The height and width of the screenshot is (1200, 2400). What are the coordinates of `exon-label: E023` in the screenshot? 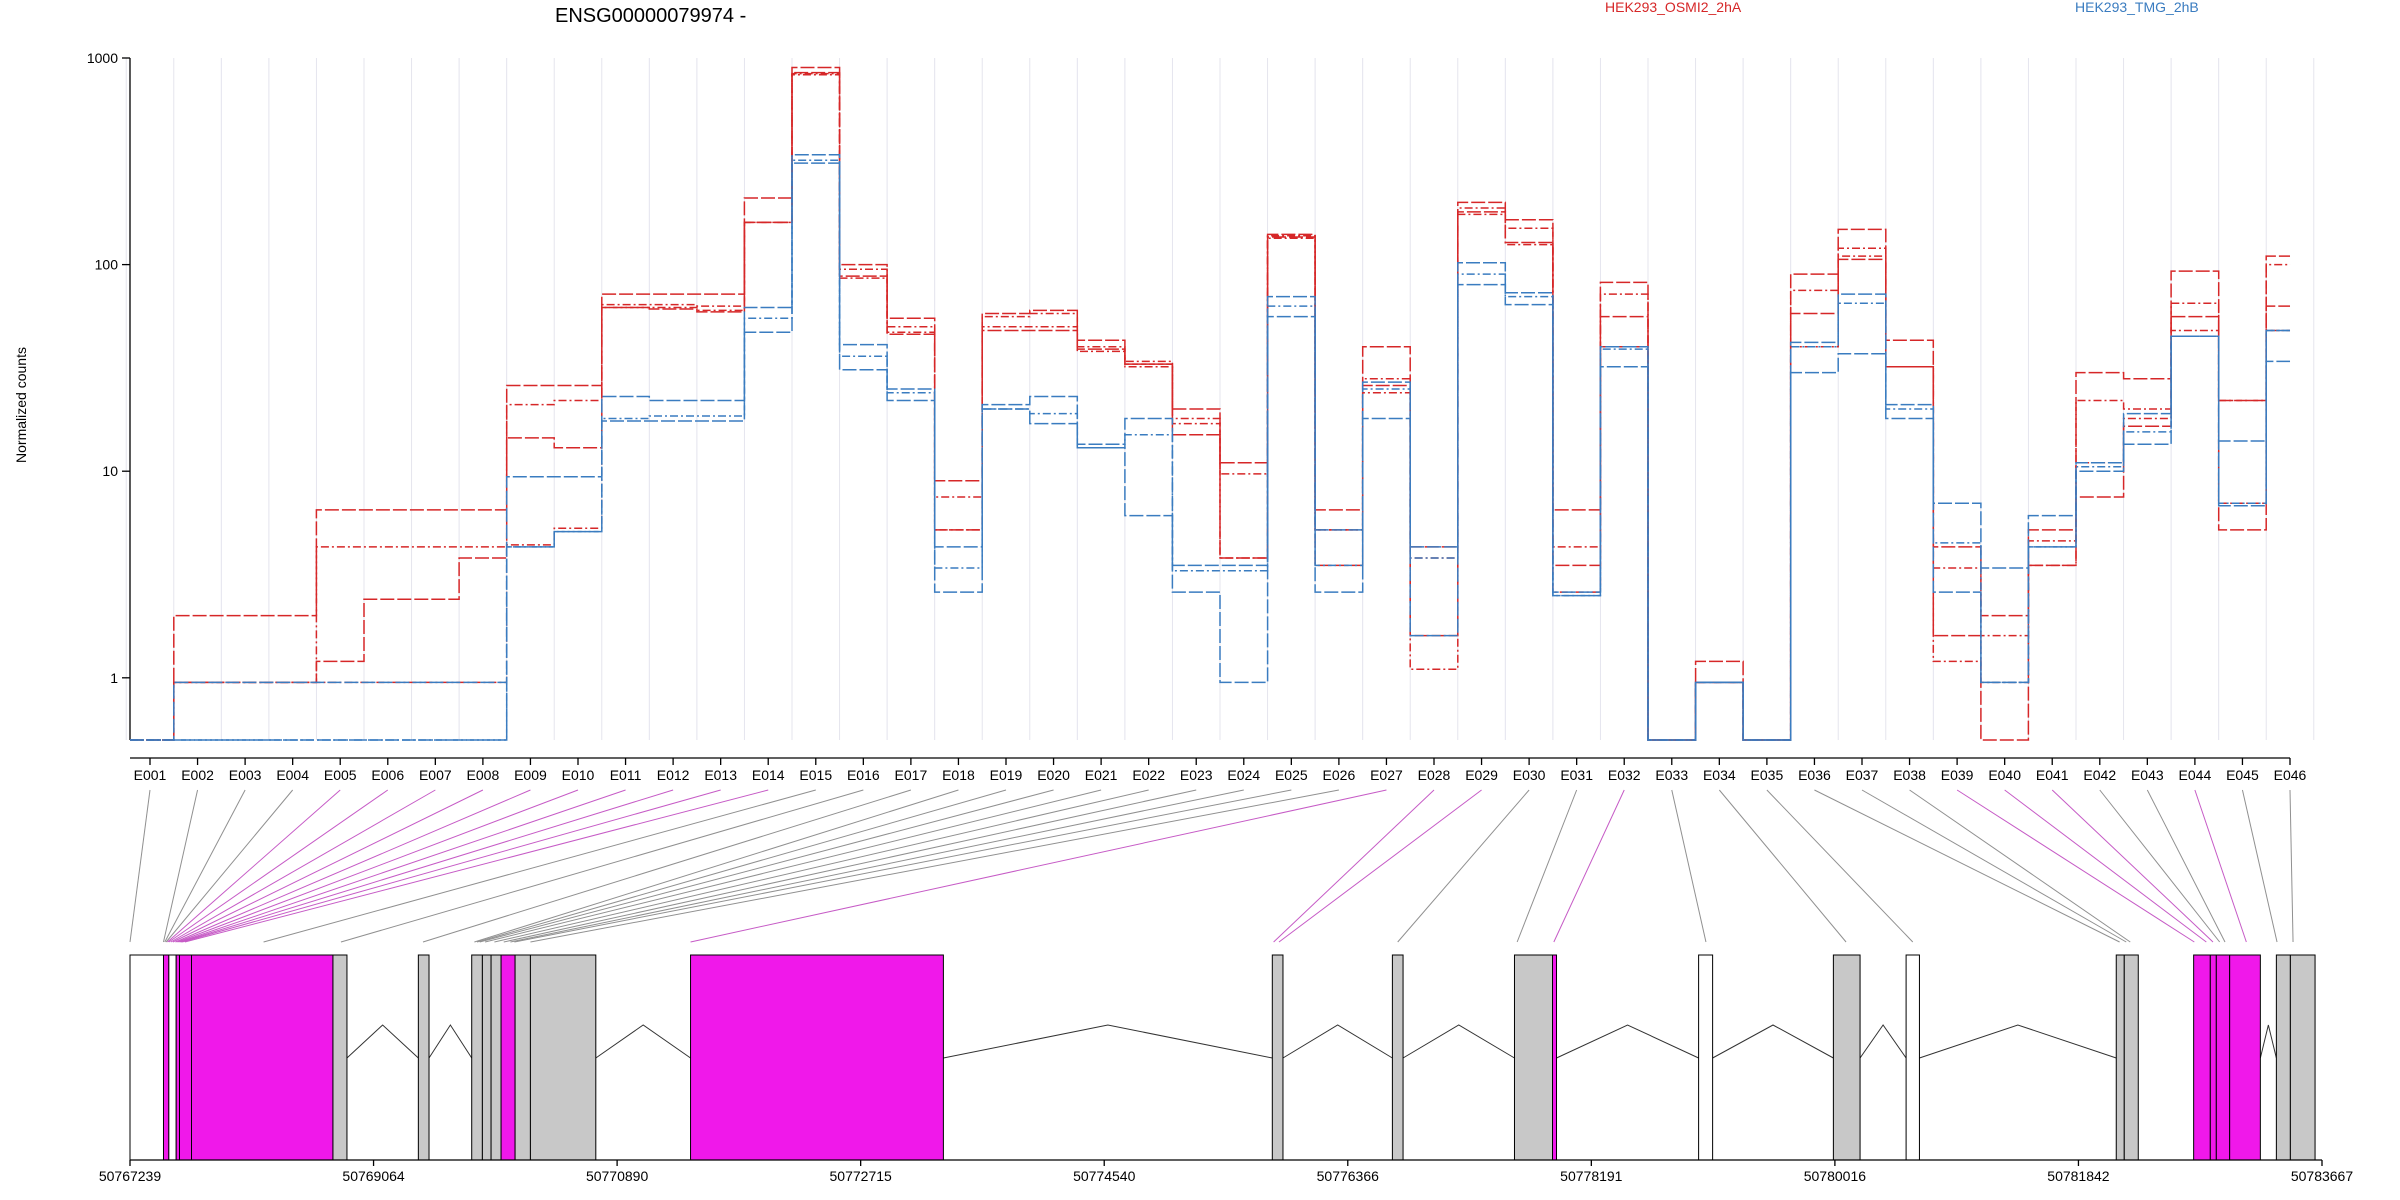 It's located at (1196, 775).